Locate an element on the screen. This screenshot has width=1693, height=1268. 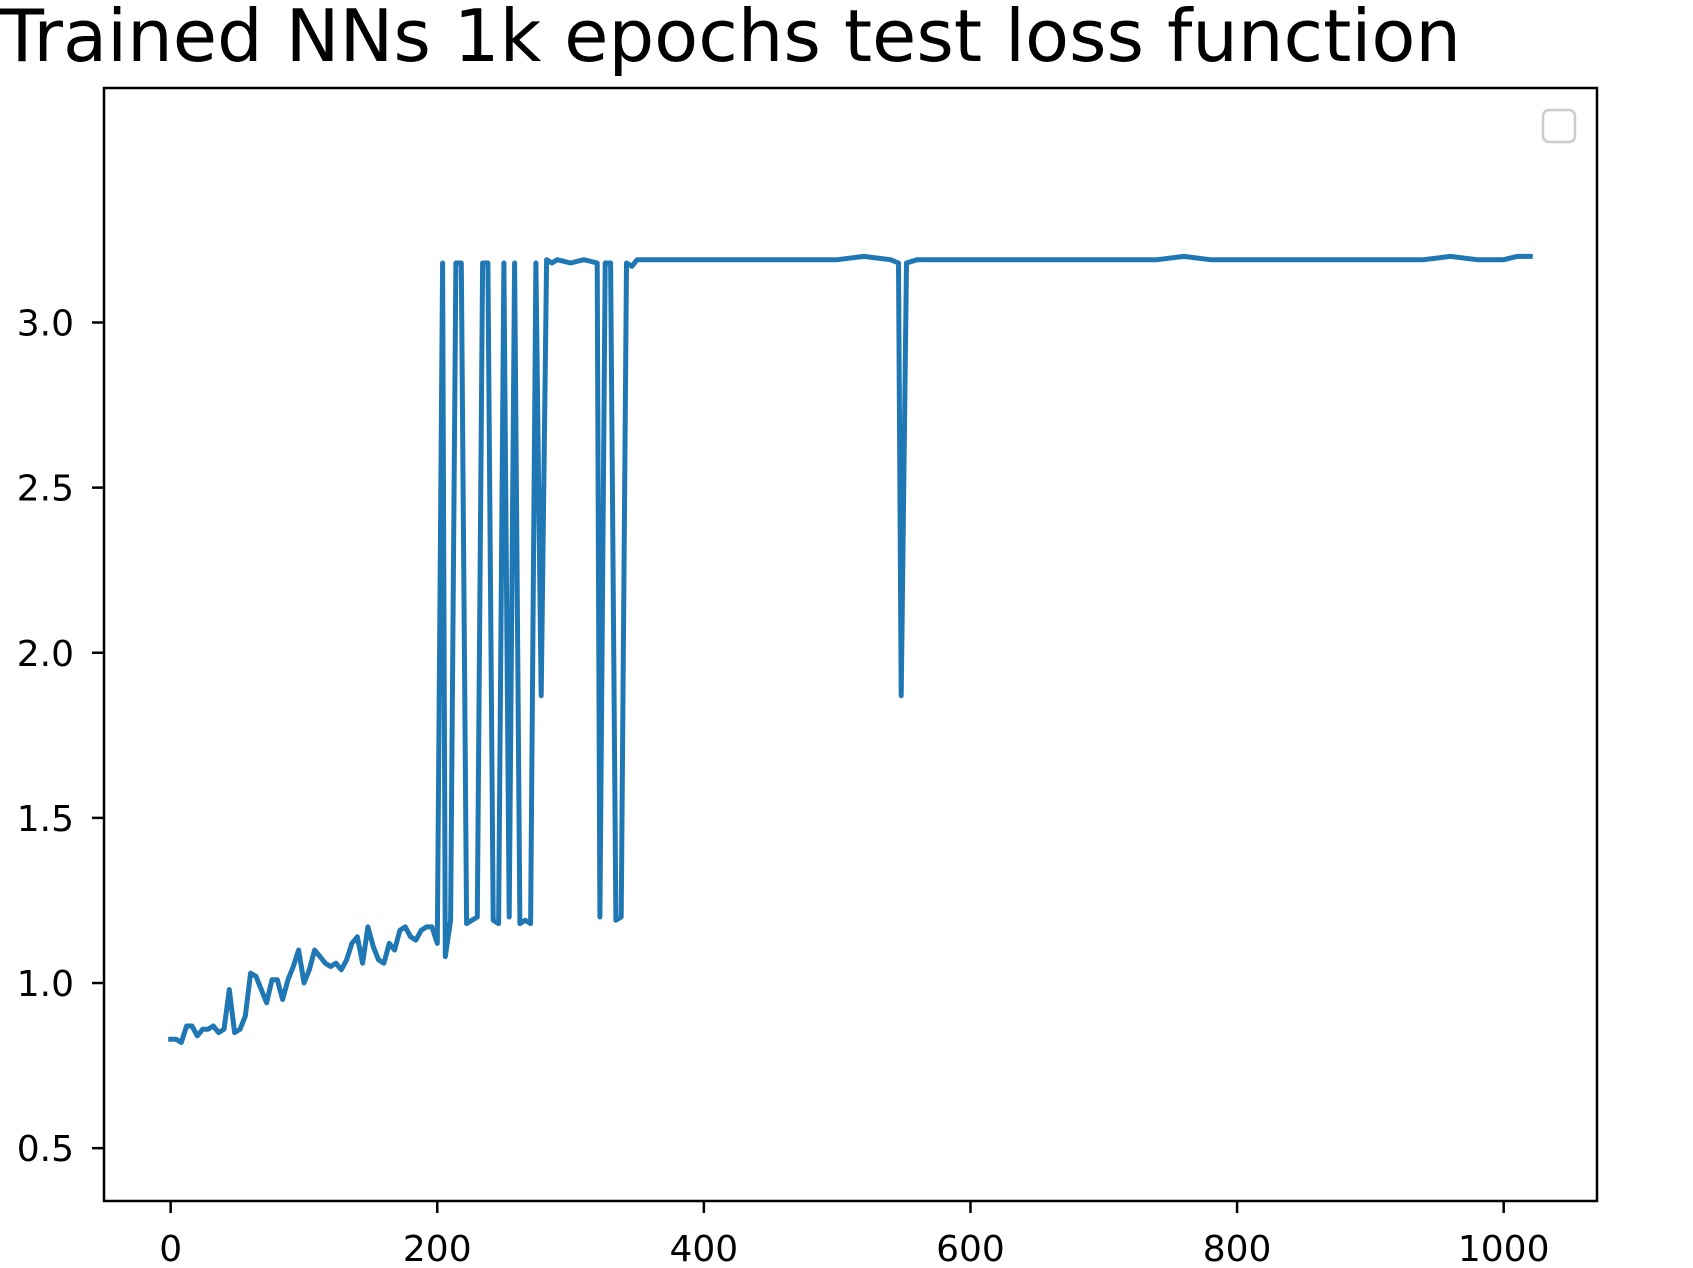
y-tick-label: 3.0 is located at coordinates (45, 323).